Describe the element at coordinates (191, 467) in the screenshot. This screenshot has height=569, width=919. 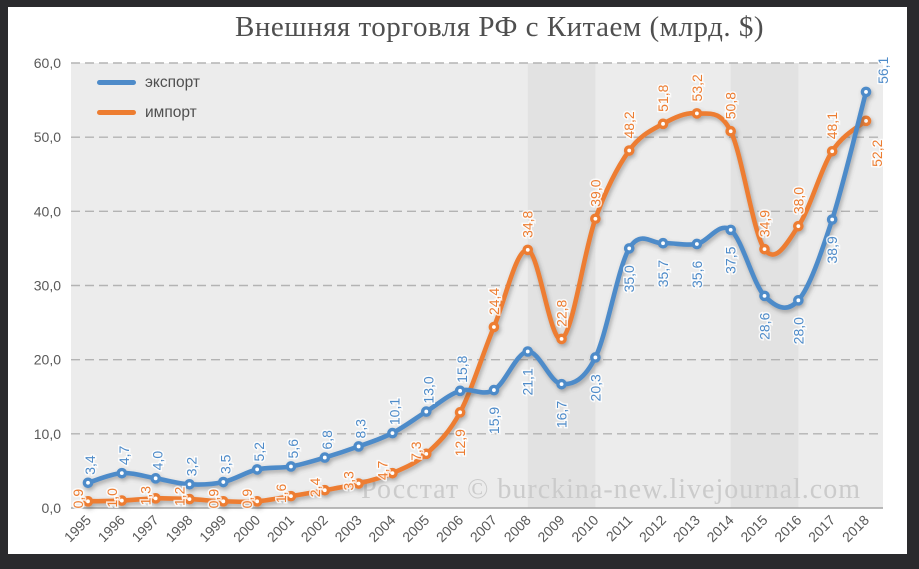
I see `export-point-label: 3,2` at that location.